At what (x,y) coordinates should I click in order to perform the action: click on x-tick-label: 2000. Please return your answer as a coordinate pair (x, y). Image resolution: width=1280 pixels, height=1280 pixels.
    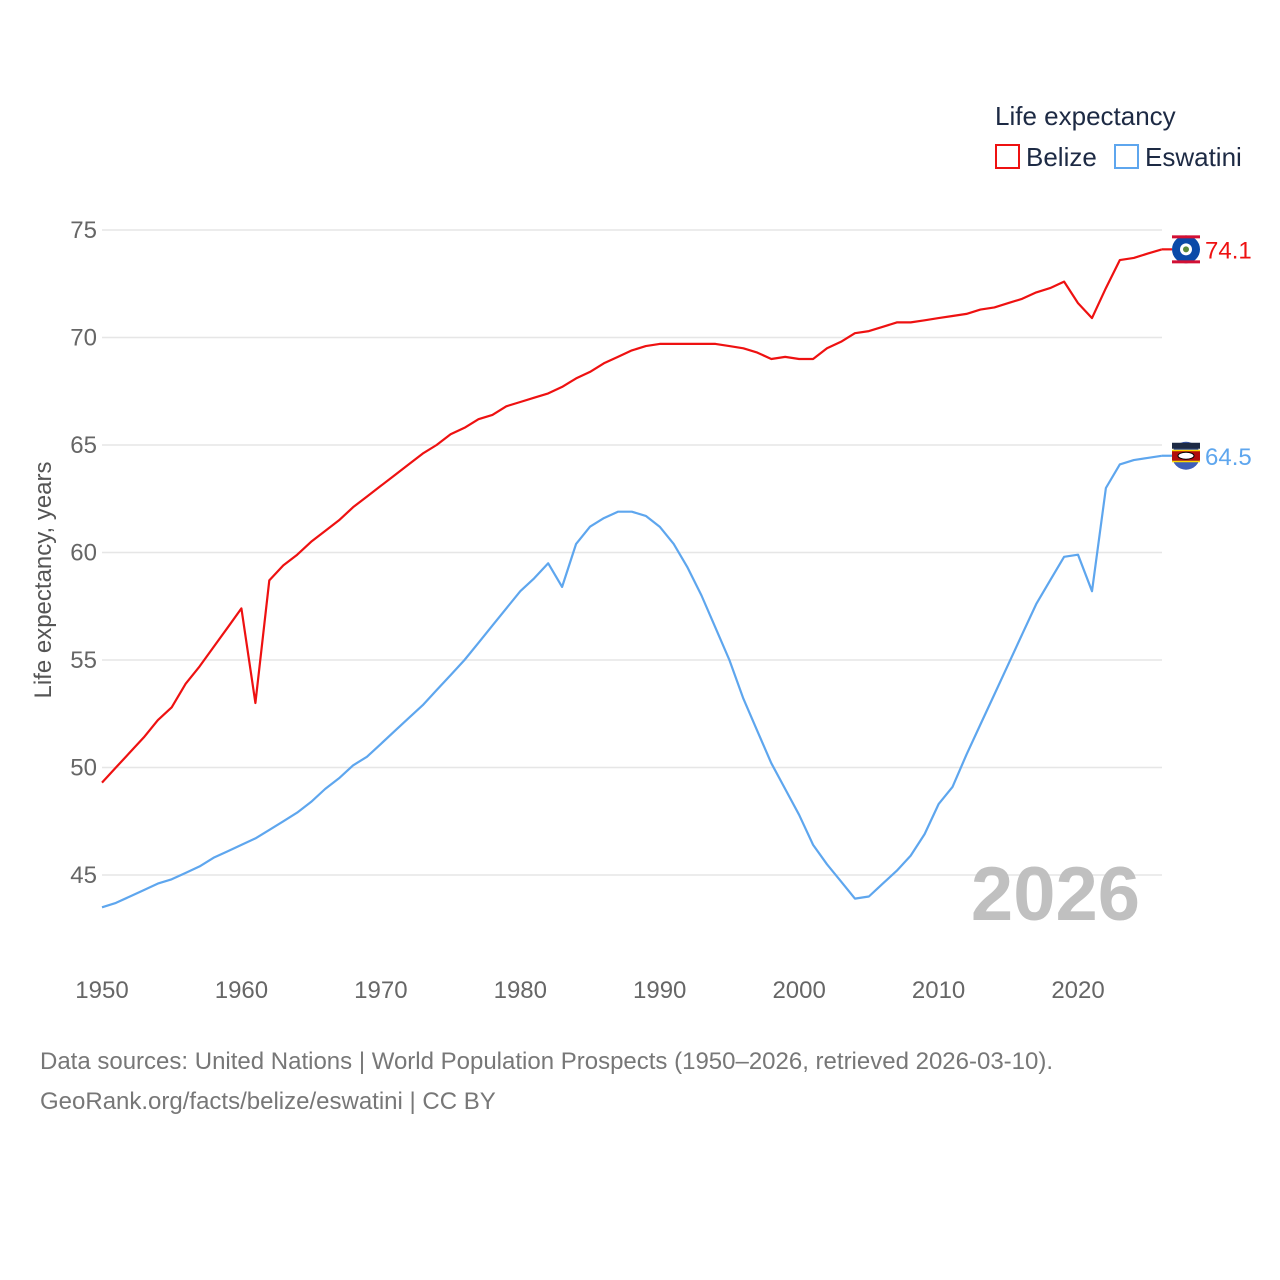
    Looking at the image, I should click on (798, 990).